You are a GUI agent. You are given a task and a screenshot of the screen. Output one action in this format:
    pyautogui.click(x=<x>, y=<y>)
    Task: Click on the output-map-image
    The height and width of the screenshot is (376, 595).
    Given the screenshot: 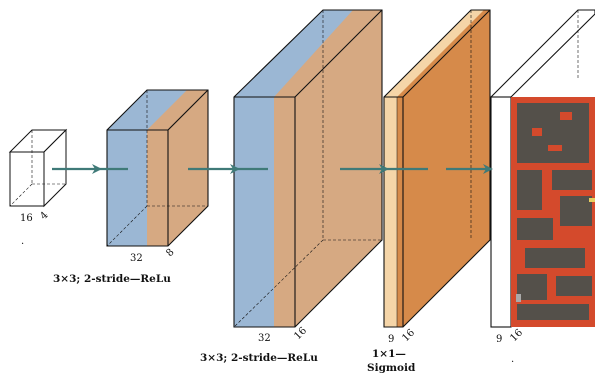 What is the action you would take?
    pyautogui.click(x=553, y=212)
    